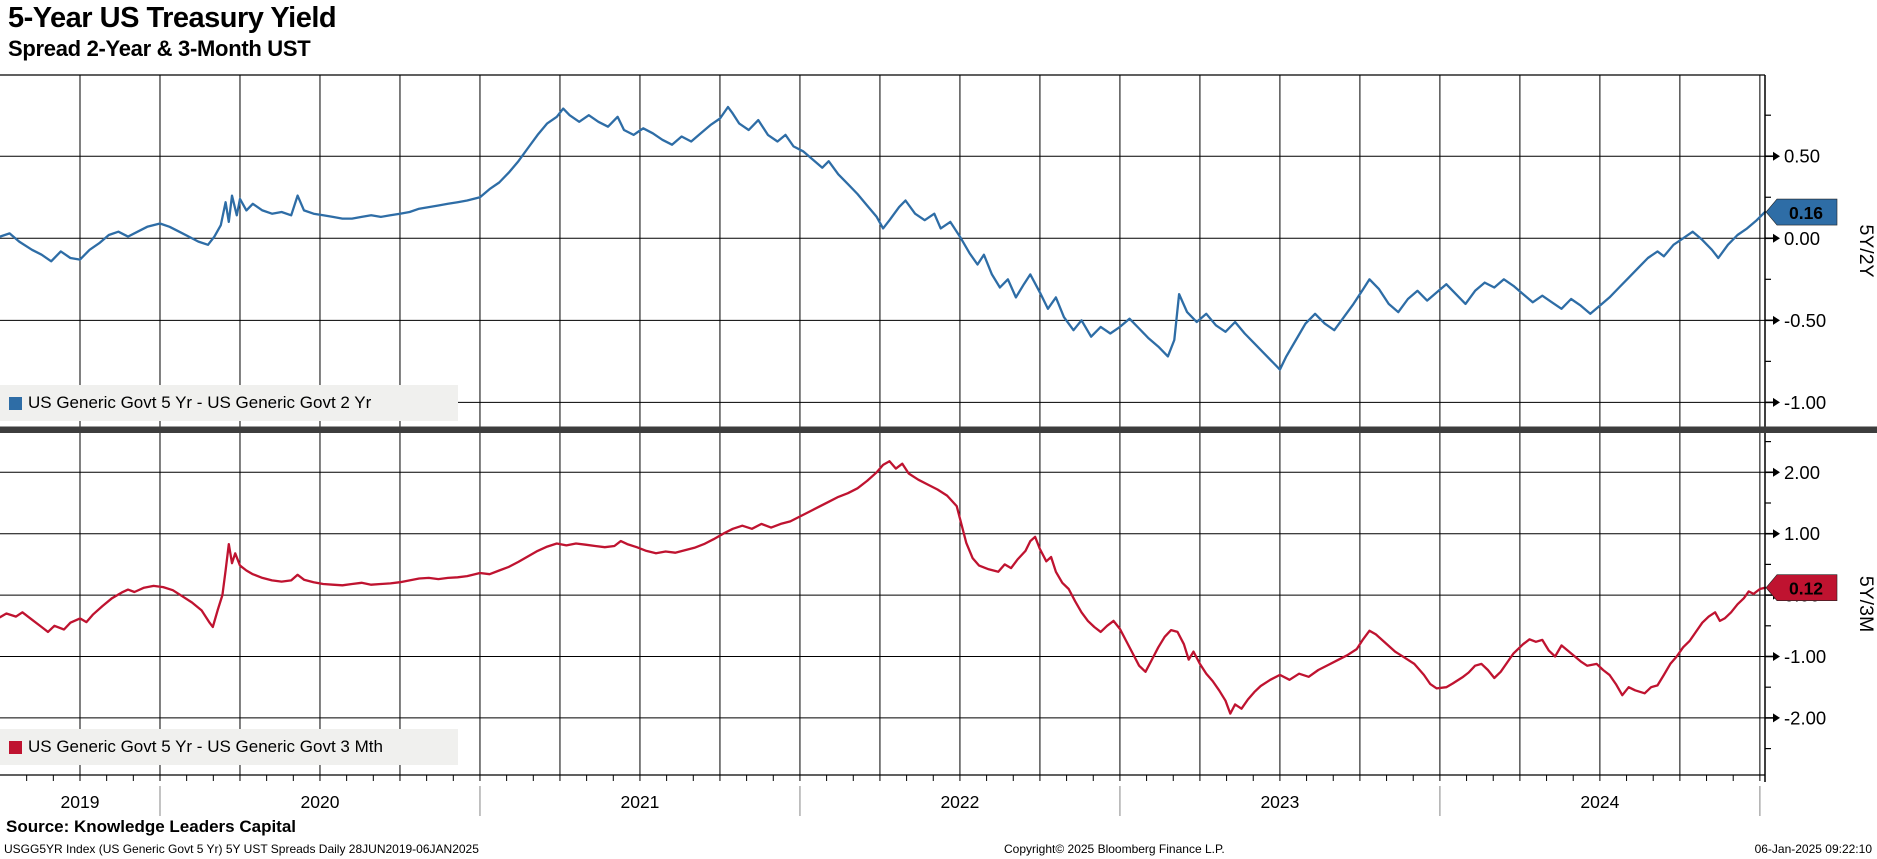 The width and height of the screenshot is (1877, 859). I want to click on timestamp: 06-Jan-2025 09:22:10, so click(1813, 849).